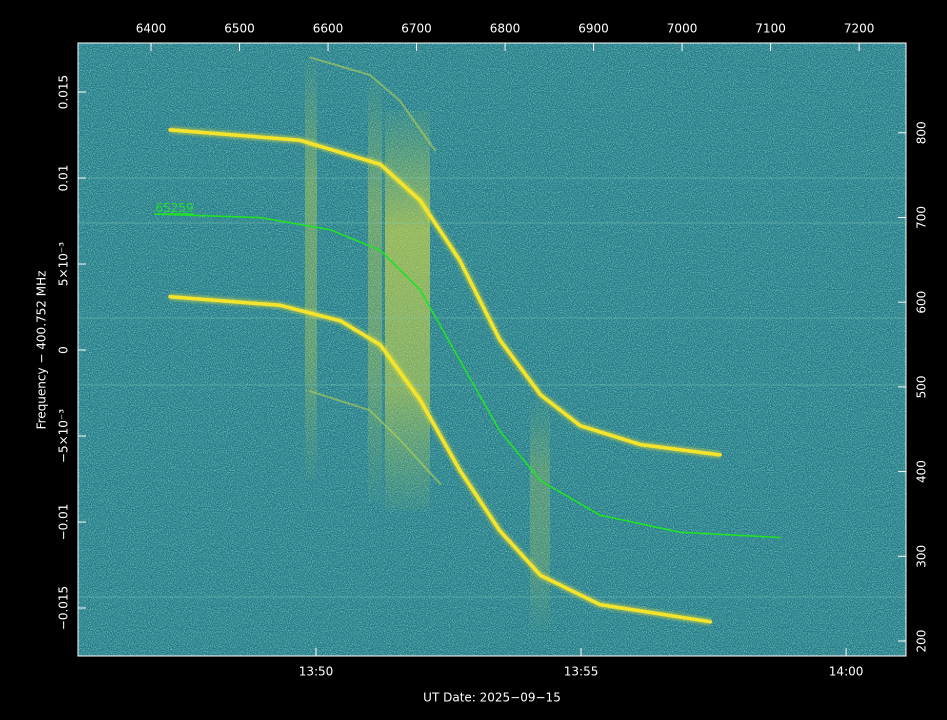  Describe the element at coordinates (922, 556) in the screenshot. I see `y2-tick-label: 300` at that location.